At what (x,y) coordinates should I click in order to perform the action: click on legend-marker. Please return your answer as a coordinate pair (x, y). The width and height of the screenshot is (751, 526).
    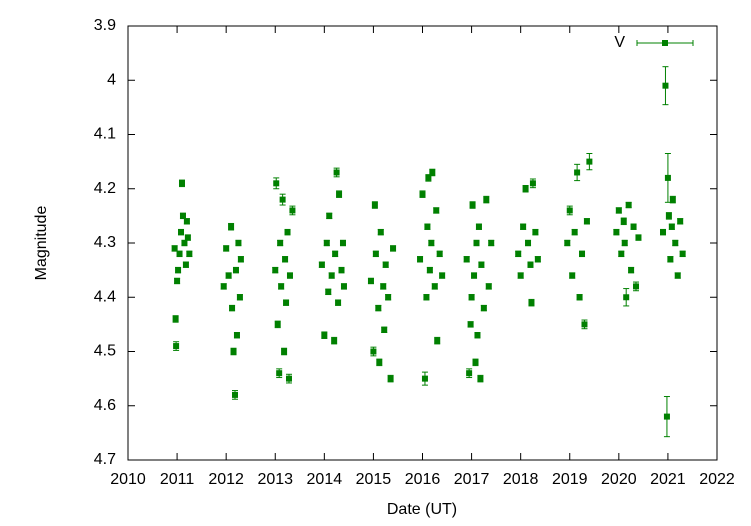
    Looking at the image, I should click on (665, 43).